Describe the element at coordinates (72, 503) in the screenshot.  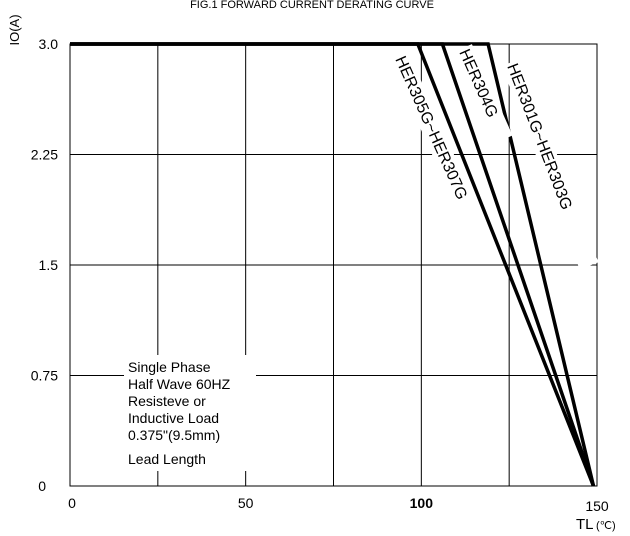
I see `x-tick-label: 0` at that location.